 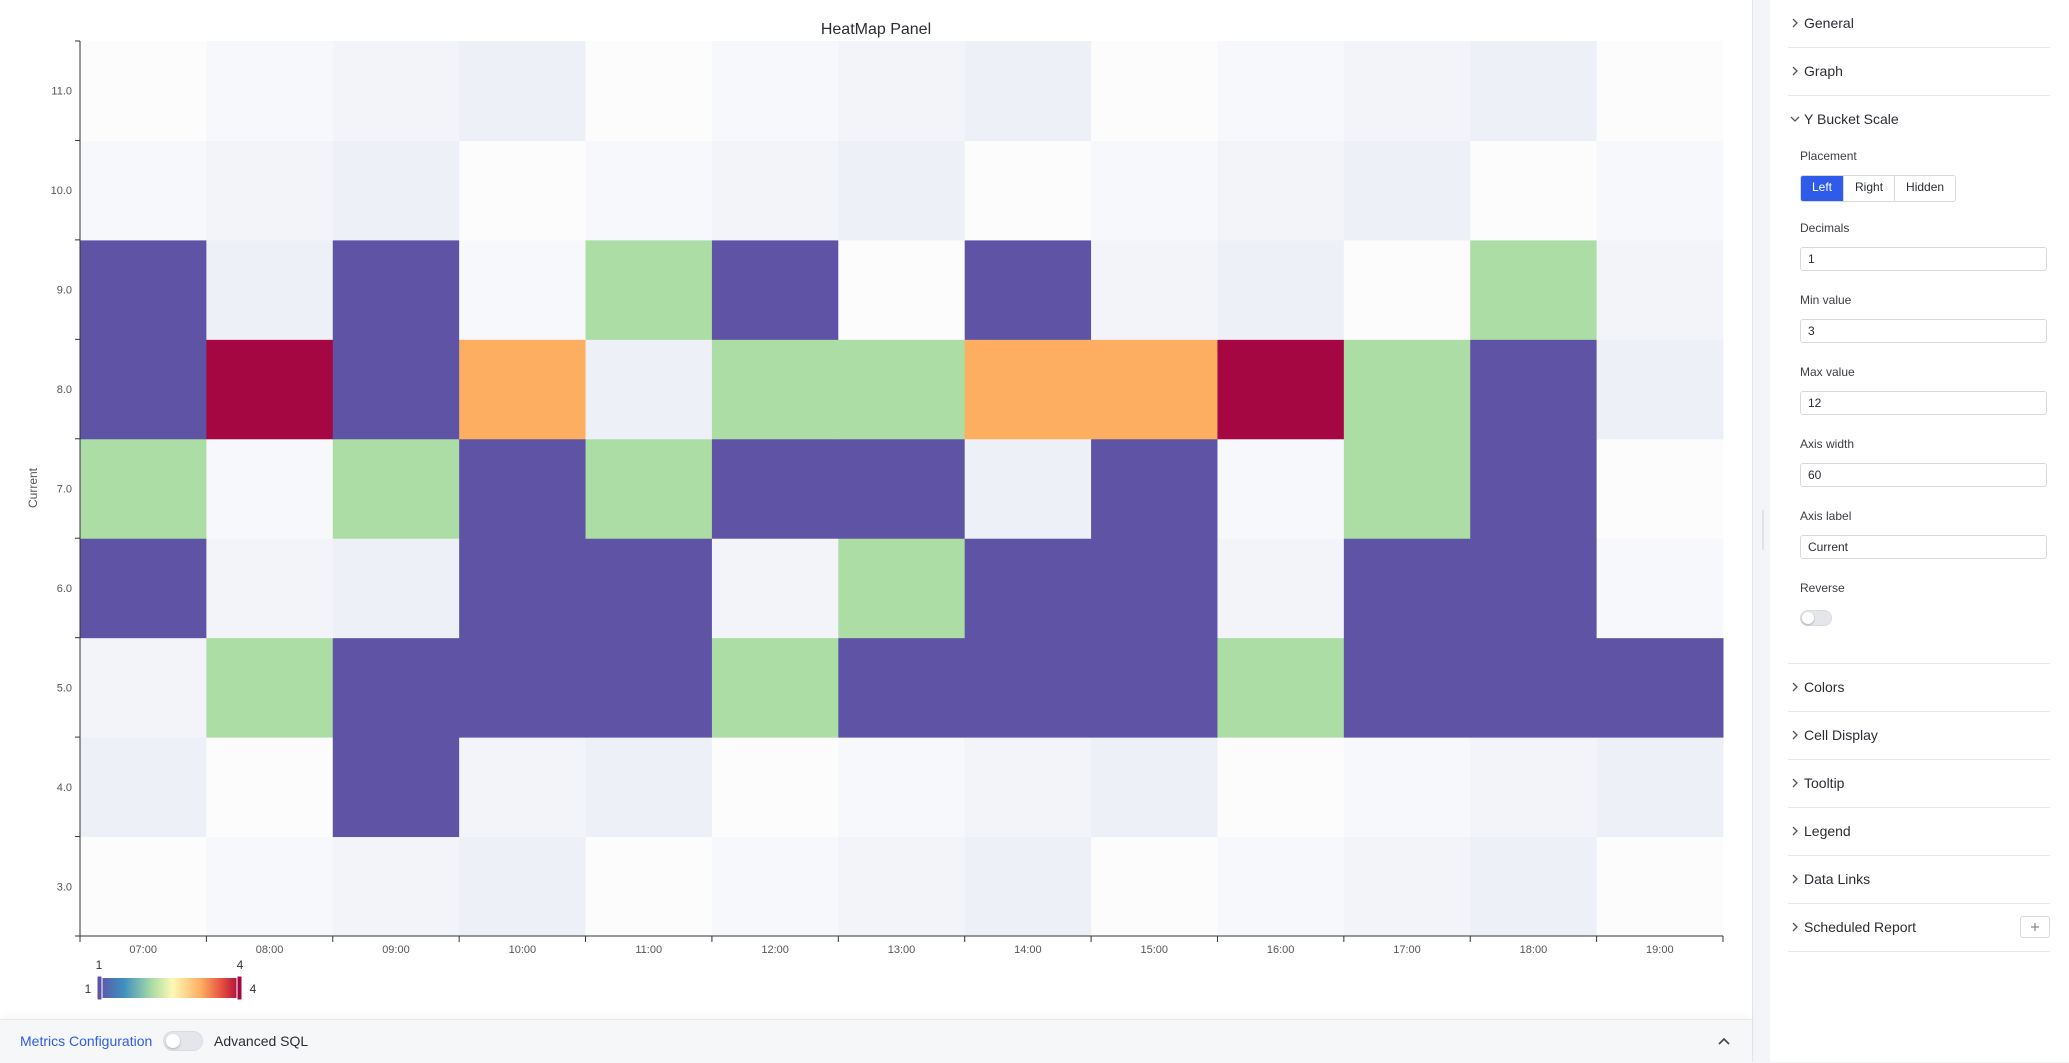 I want to click on section-general: General, so click(x=1919, y=24).